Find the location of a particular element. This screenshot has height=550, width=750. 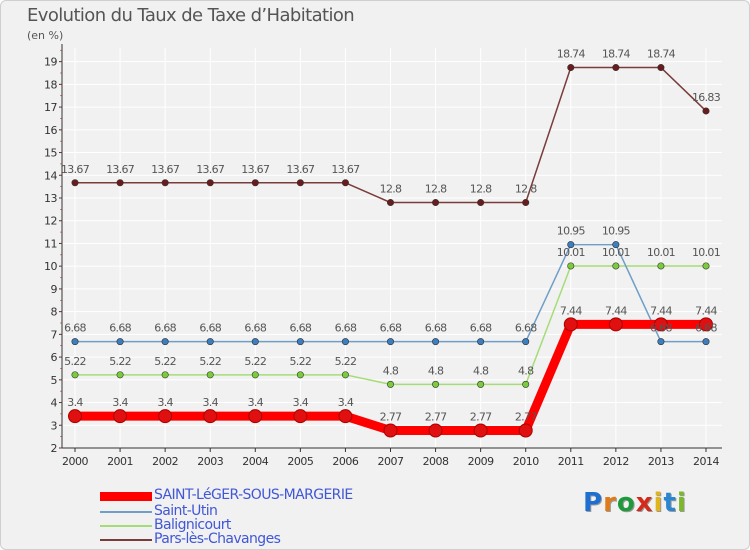

x-tick-label: 2002 is located at coordinates (165, 461).